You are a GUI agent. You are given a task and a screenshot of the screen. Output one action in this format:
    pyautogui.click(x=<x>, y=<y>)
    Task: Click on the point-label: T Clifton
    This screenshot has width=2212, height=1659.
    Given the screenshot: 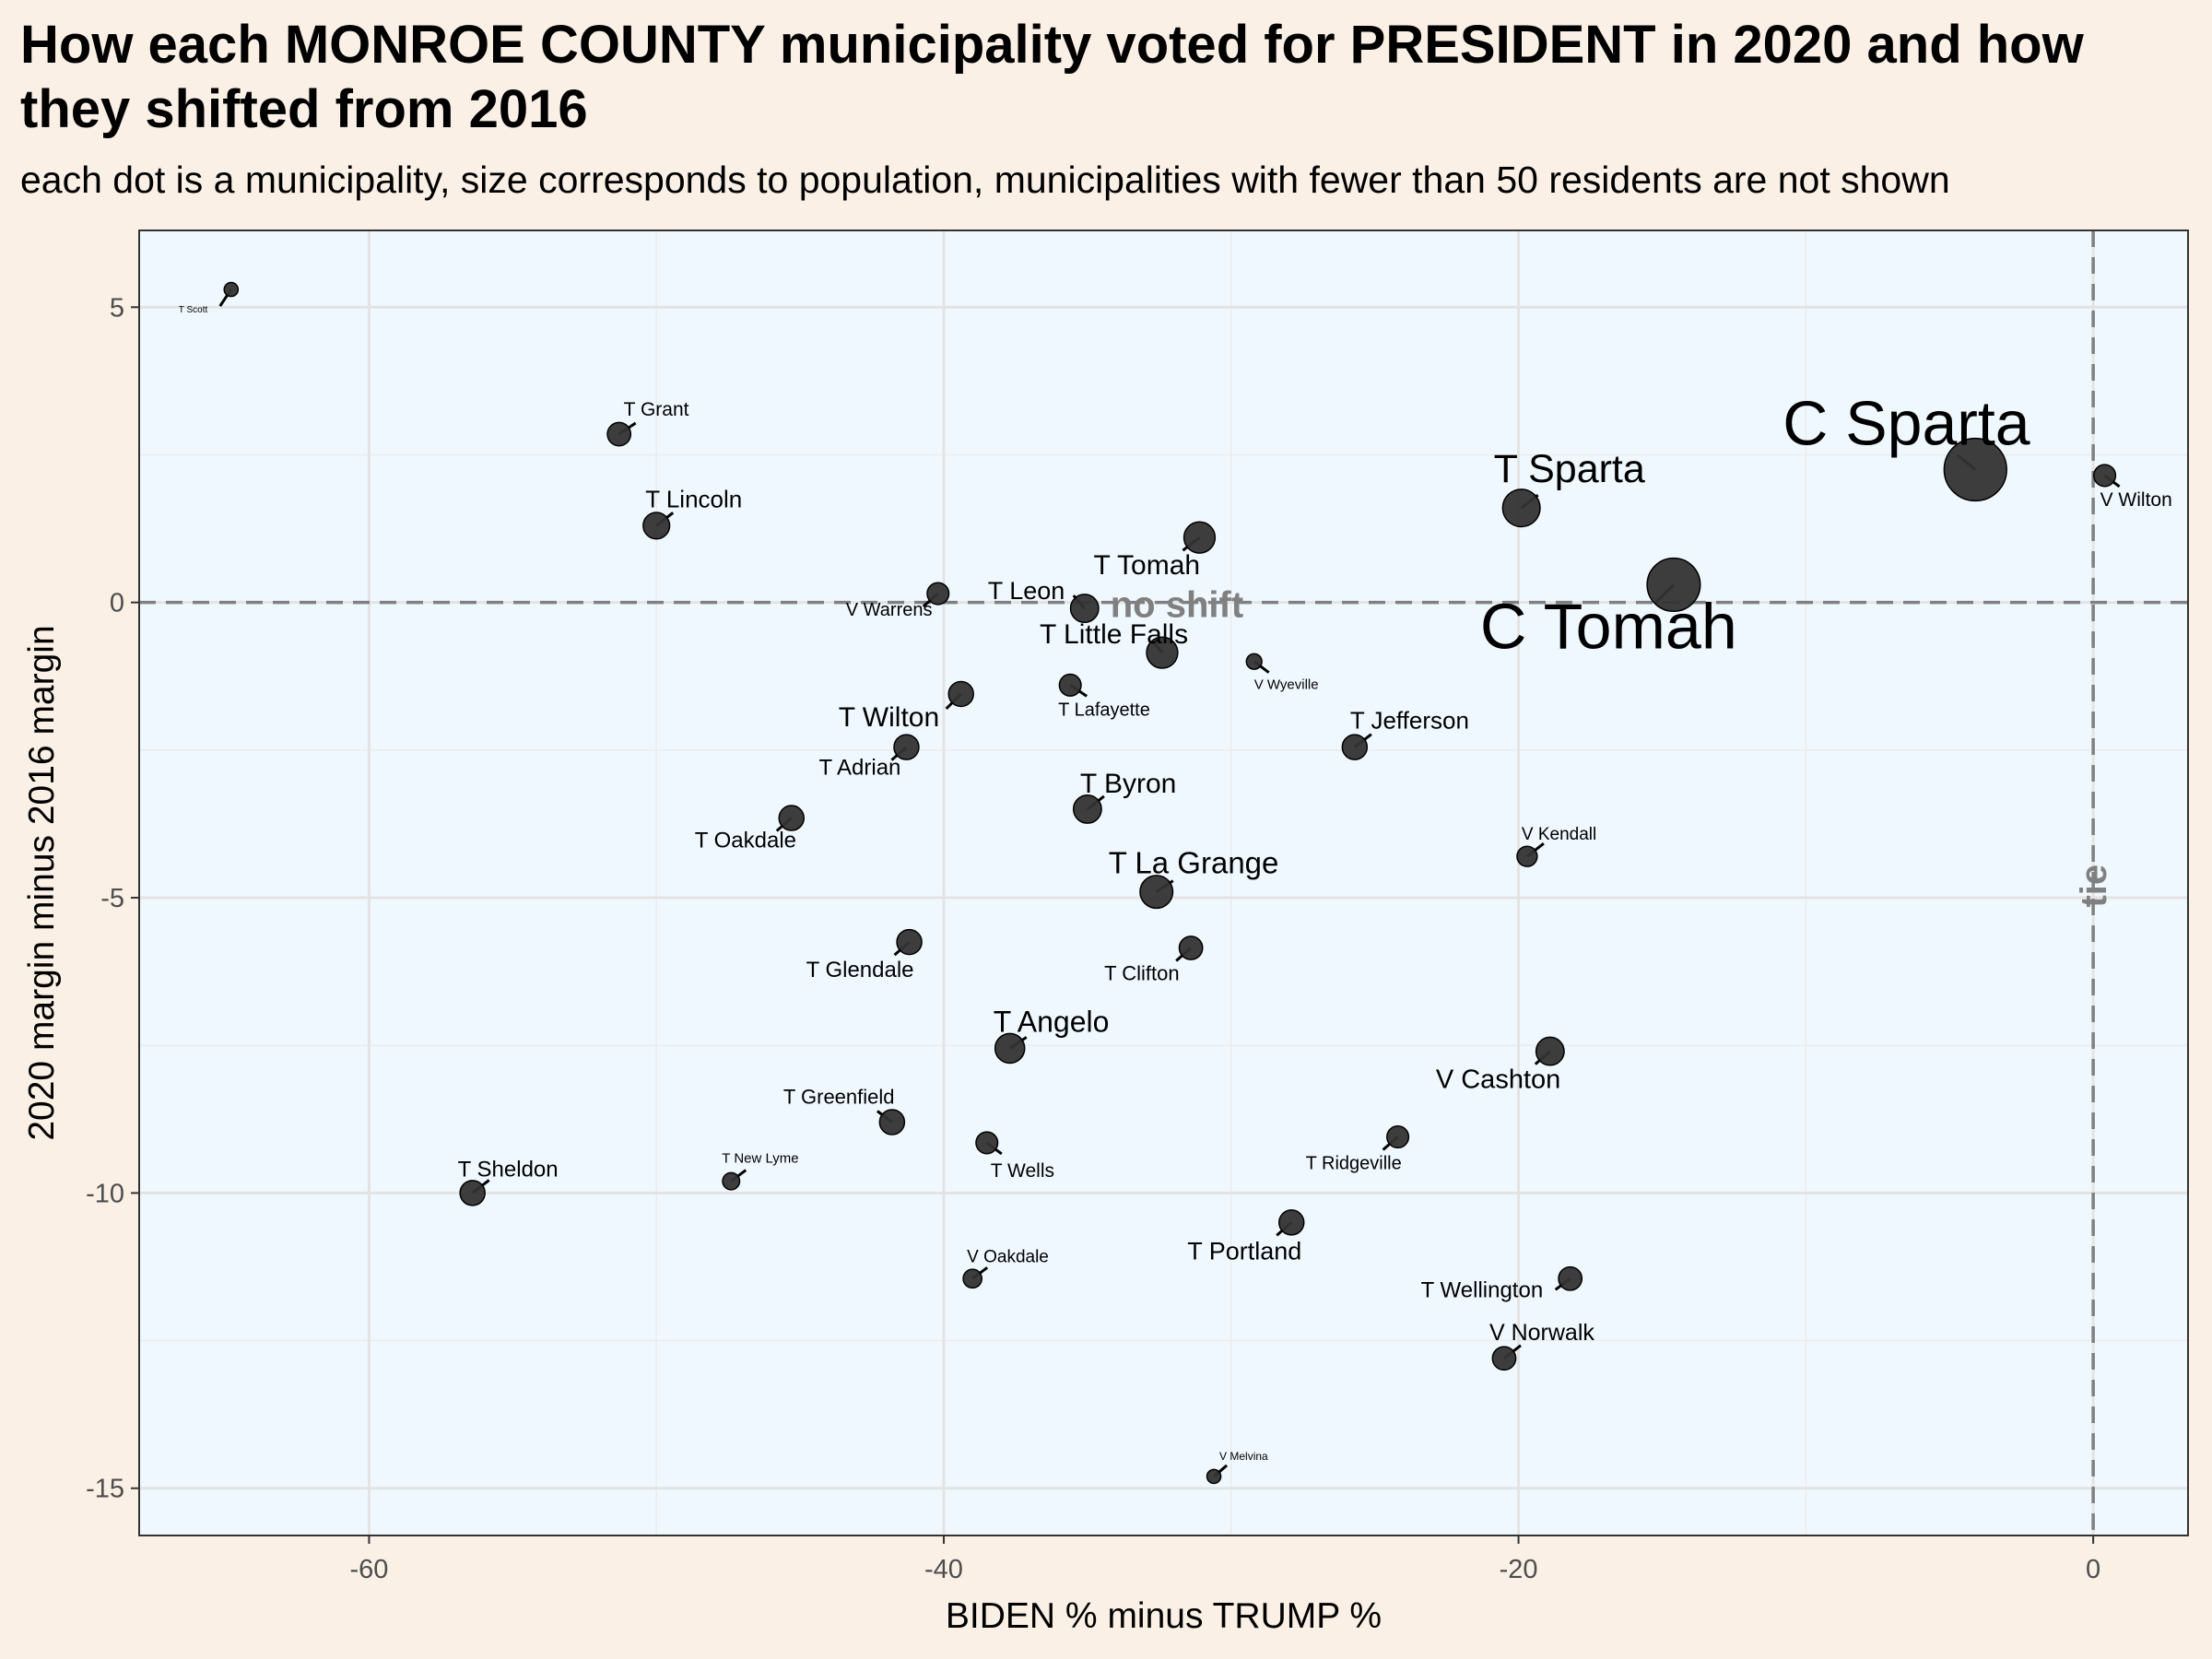 What is the action you would take?
    pyautogui.click(x=1142, y=972)
    